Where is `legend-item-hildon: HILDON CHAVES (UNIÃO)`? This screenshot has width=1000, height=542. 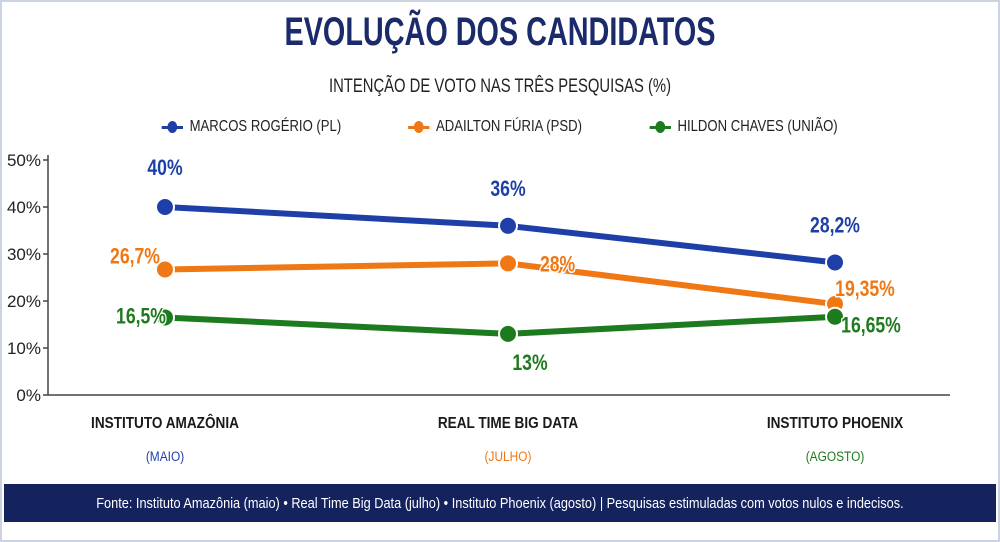
legend-item-hildon: HILDON CHAVES (UNIÃO) is located at coordinates (743, 127).